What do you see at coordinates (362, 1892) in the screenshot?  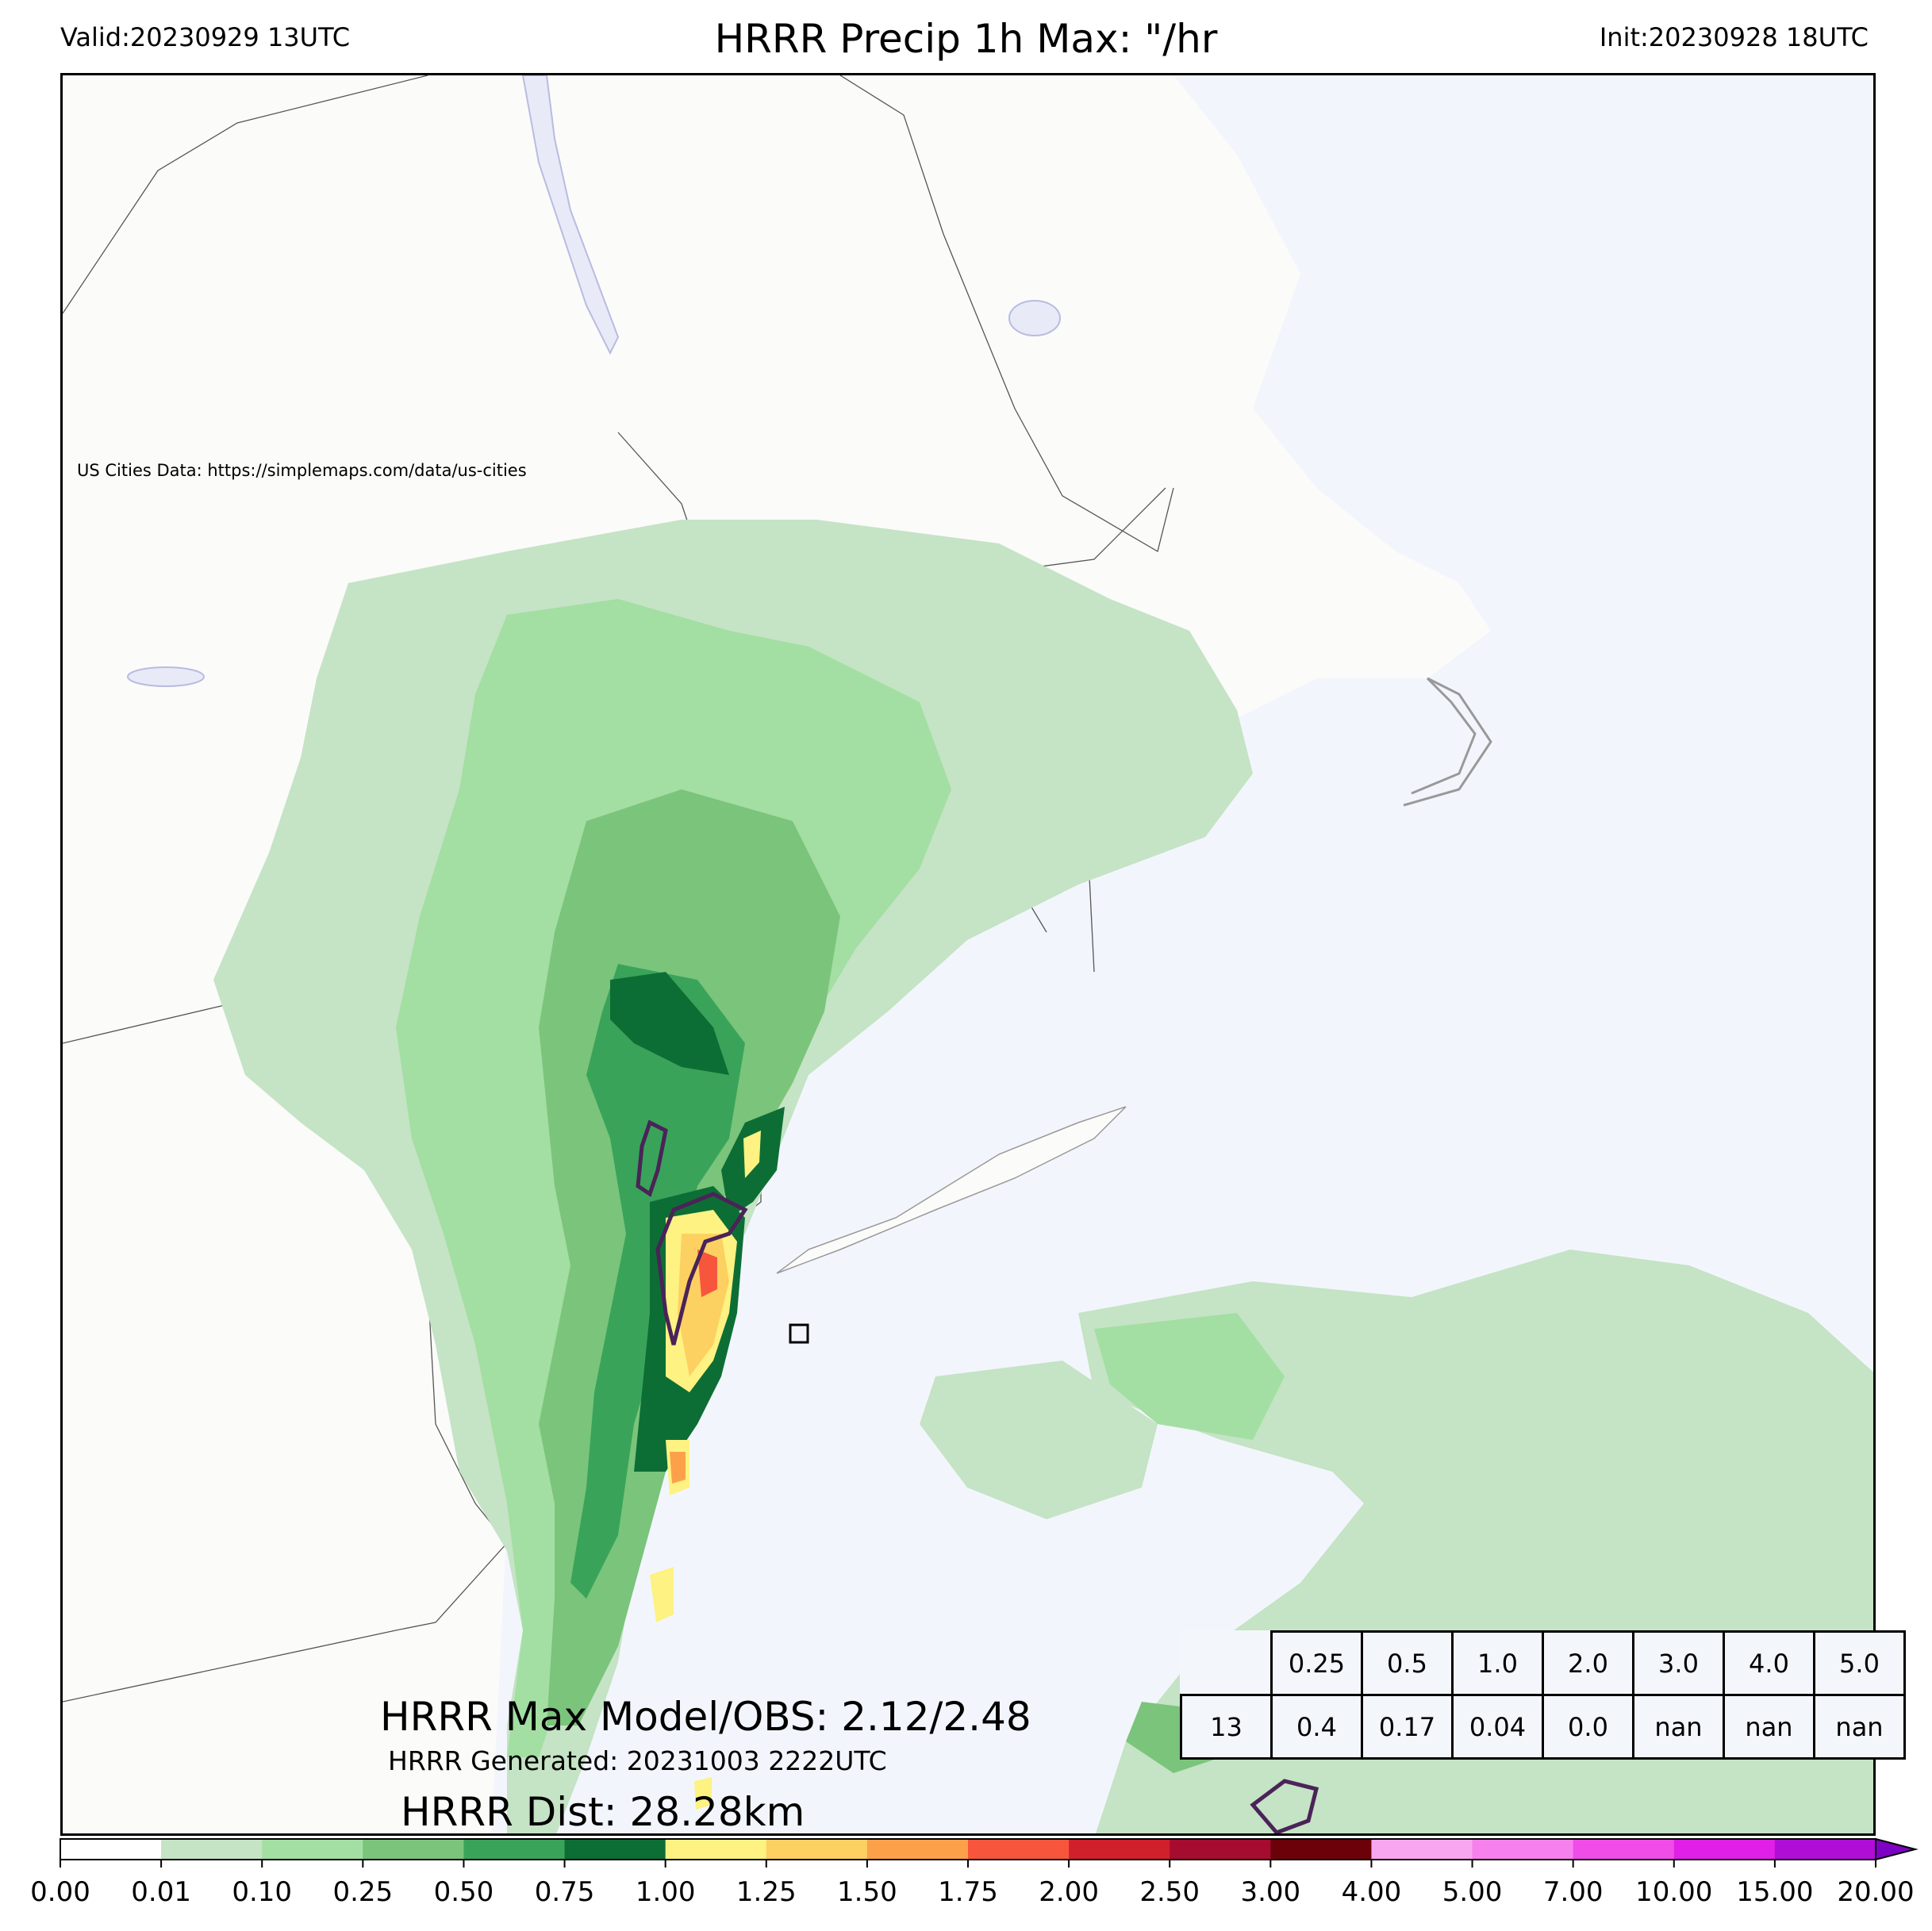 I see `colorbar-tick-label: 0.25` at bounding box center [362, 1892].